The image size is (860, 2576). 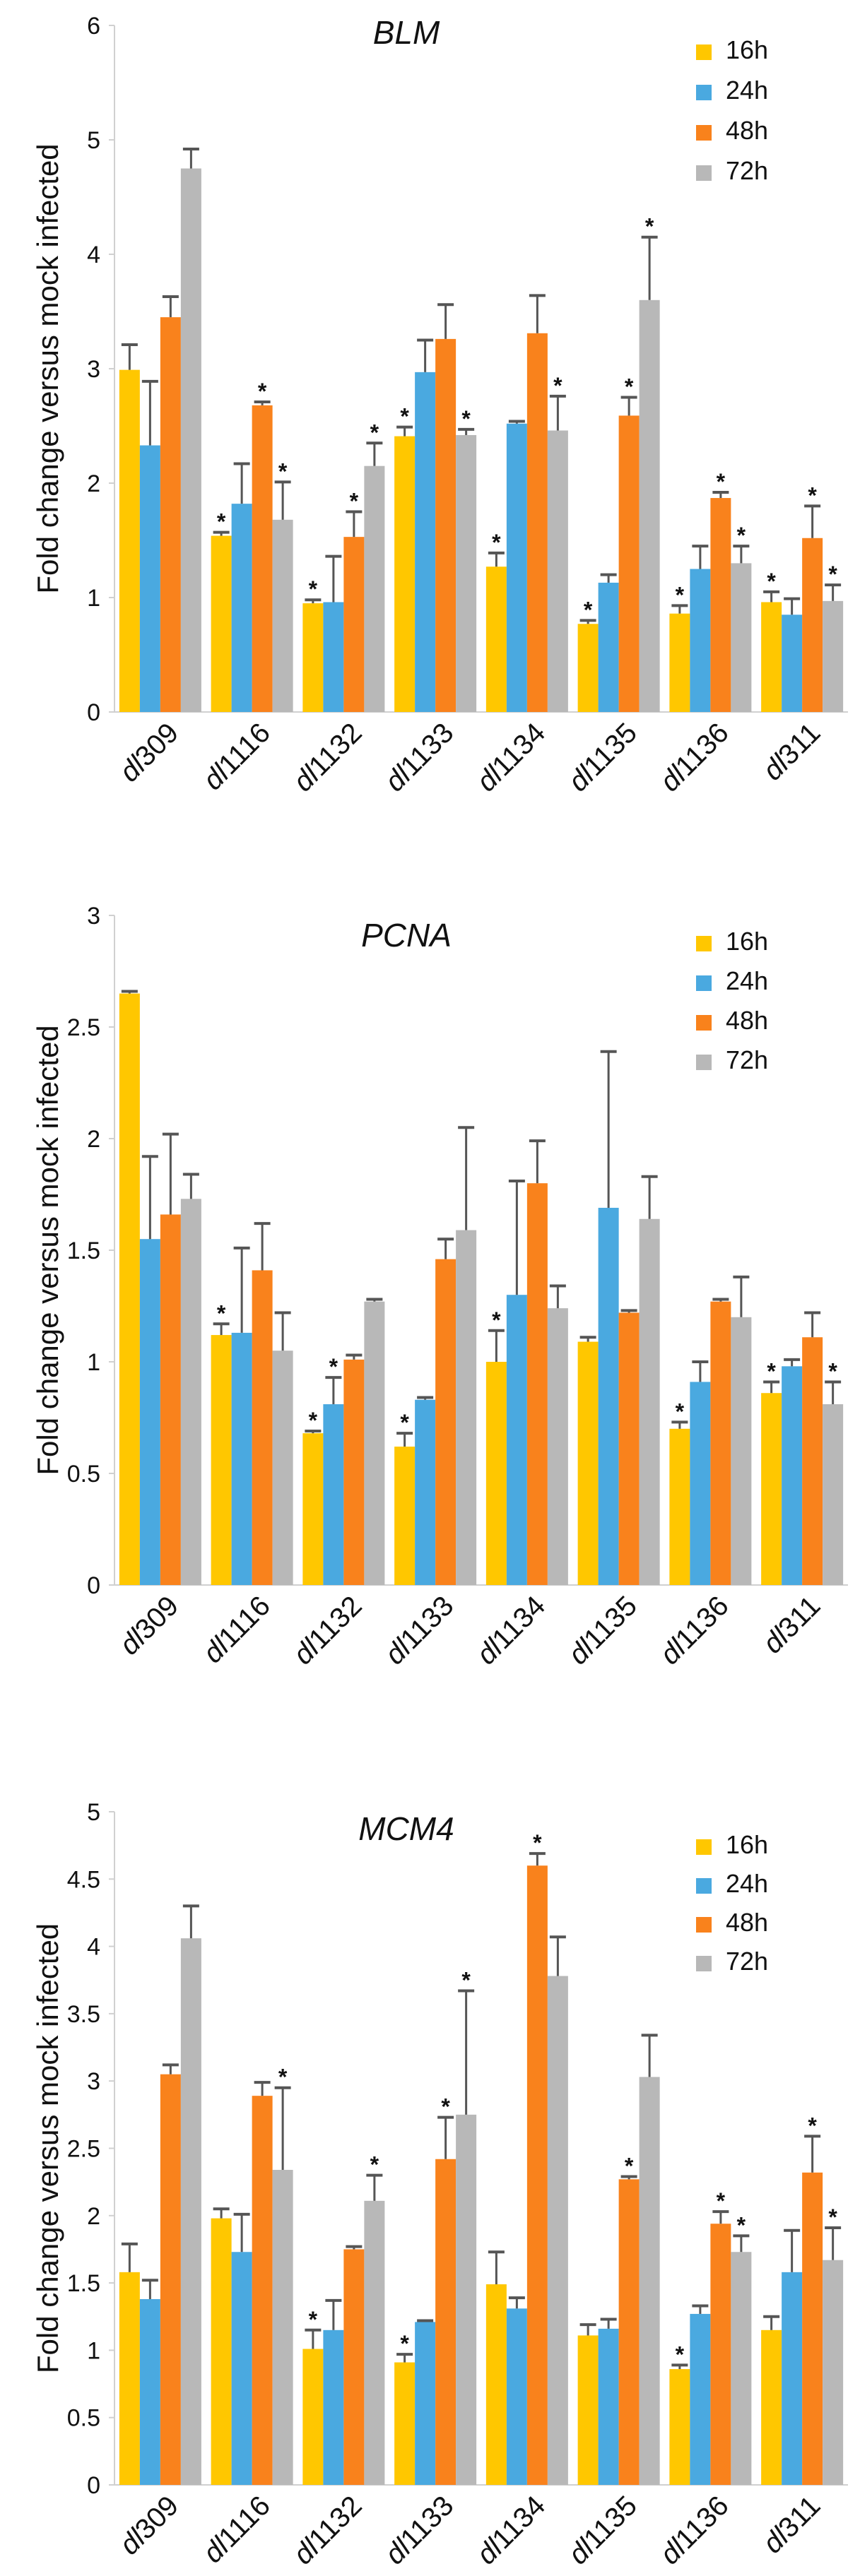 What do you see at coordinates (93, 2216) in the screenshot?
I see `y-tick-label: 2` at bounding box center [93, 2216].